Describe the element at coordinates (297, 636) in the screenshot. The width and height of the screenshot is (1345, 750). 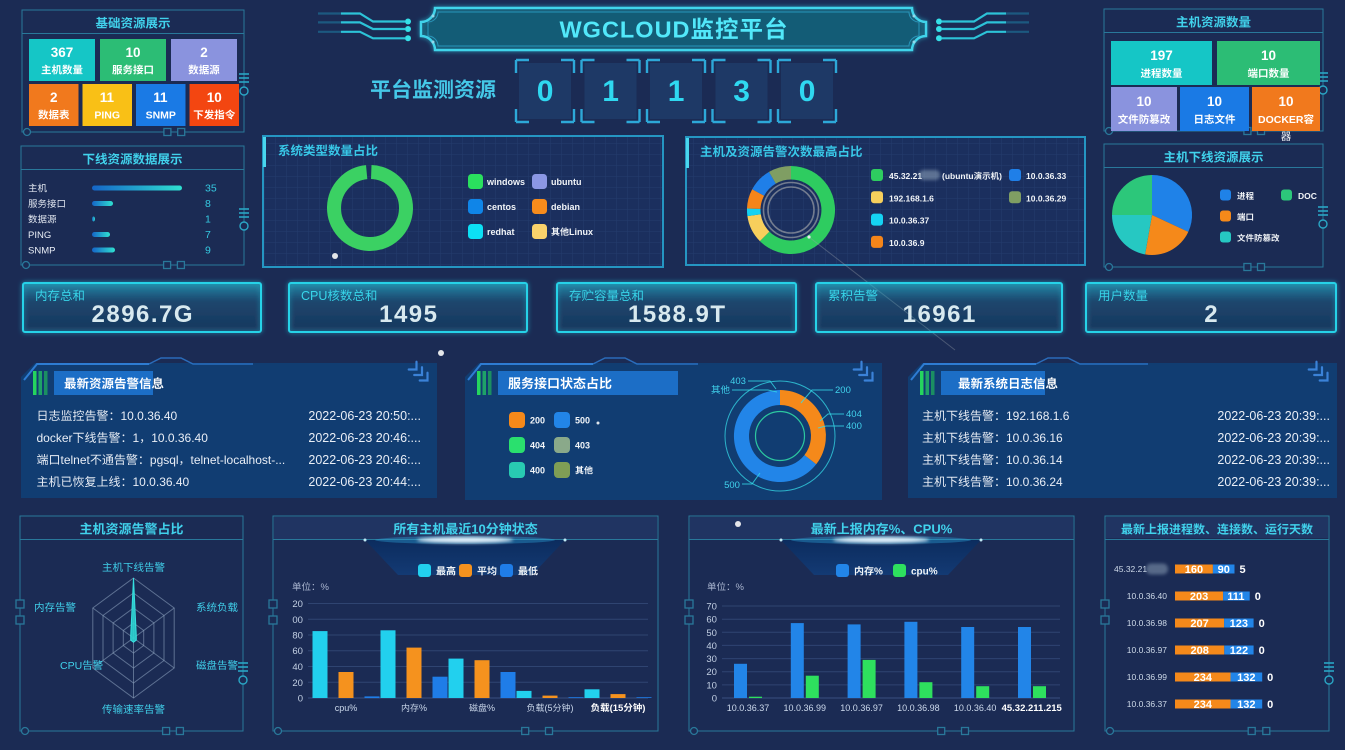
I see `svg-text: 80` at that location.